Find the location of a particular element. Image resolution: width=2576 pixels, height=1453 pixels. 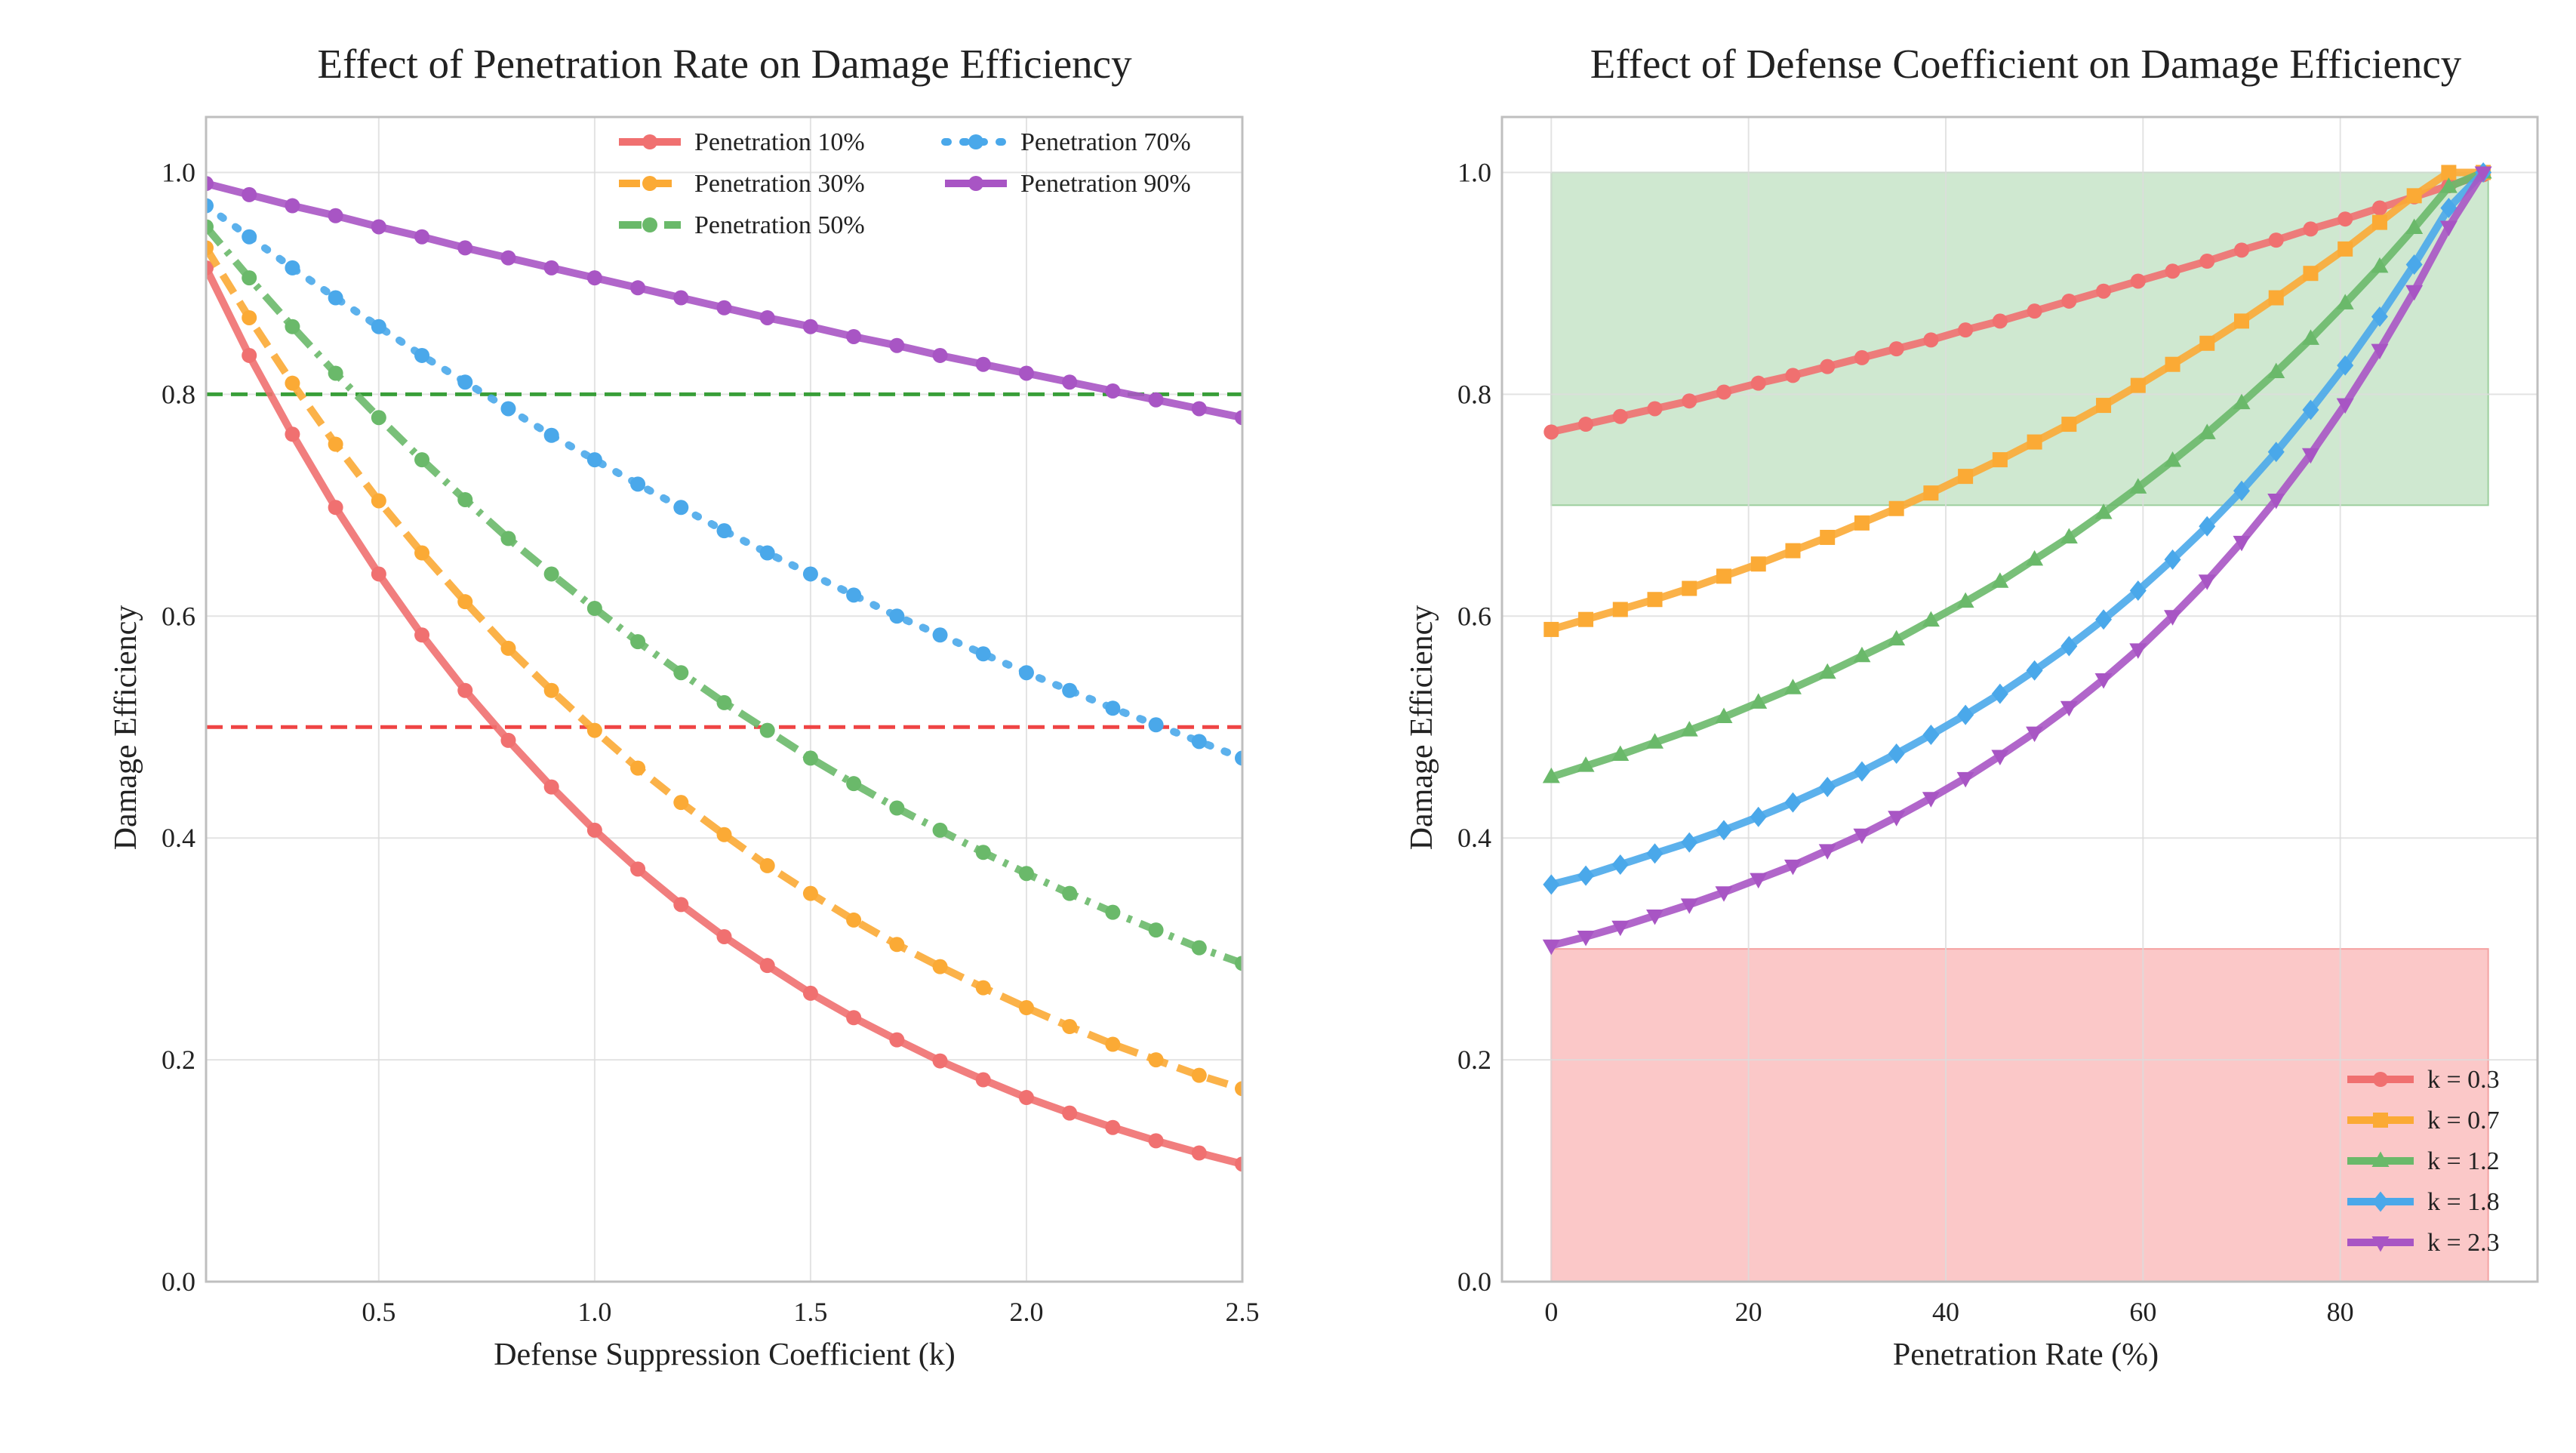

right-chart-ytick-label: 0.4 is located at coordinates (1474, 838).